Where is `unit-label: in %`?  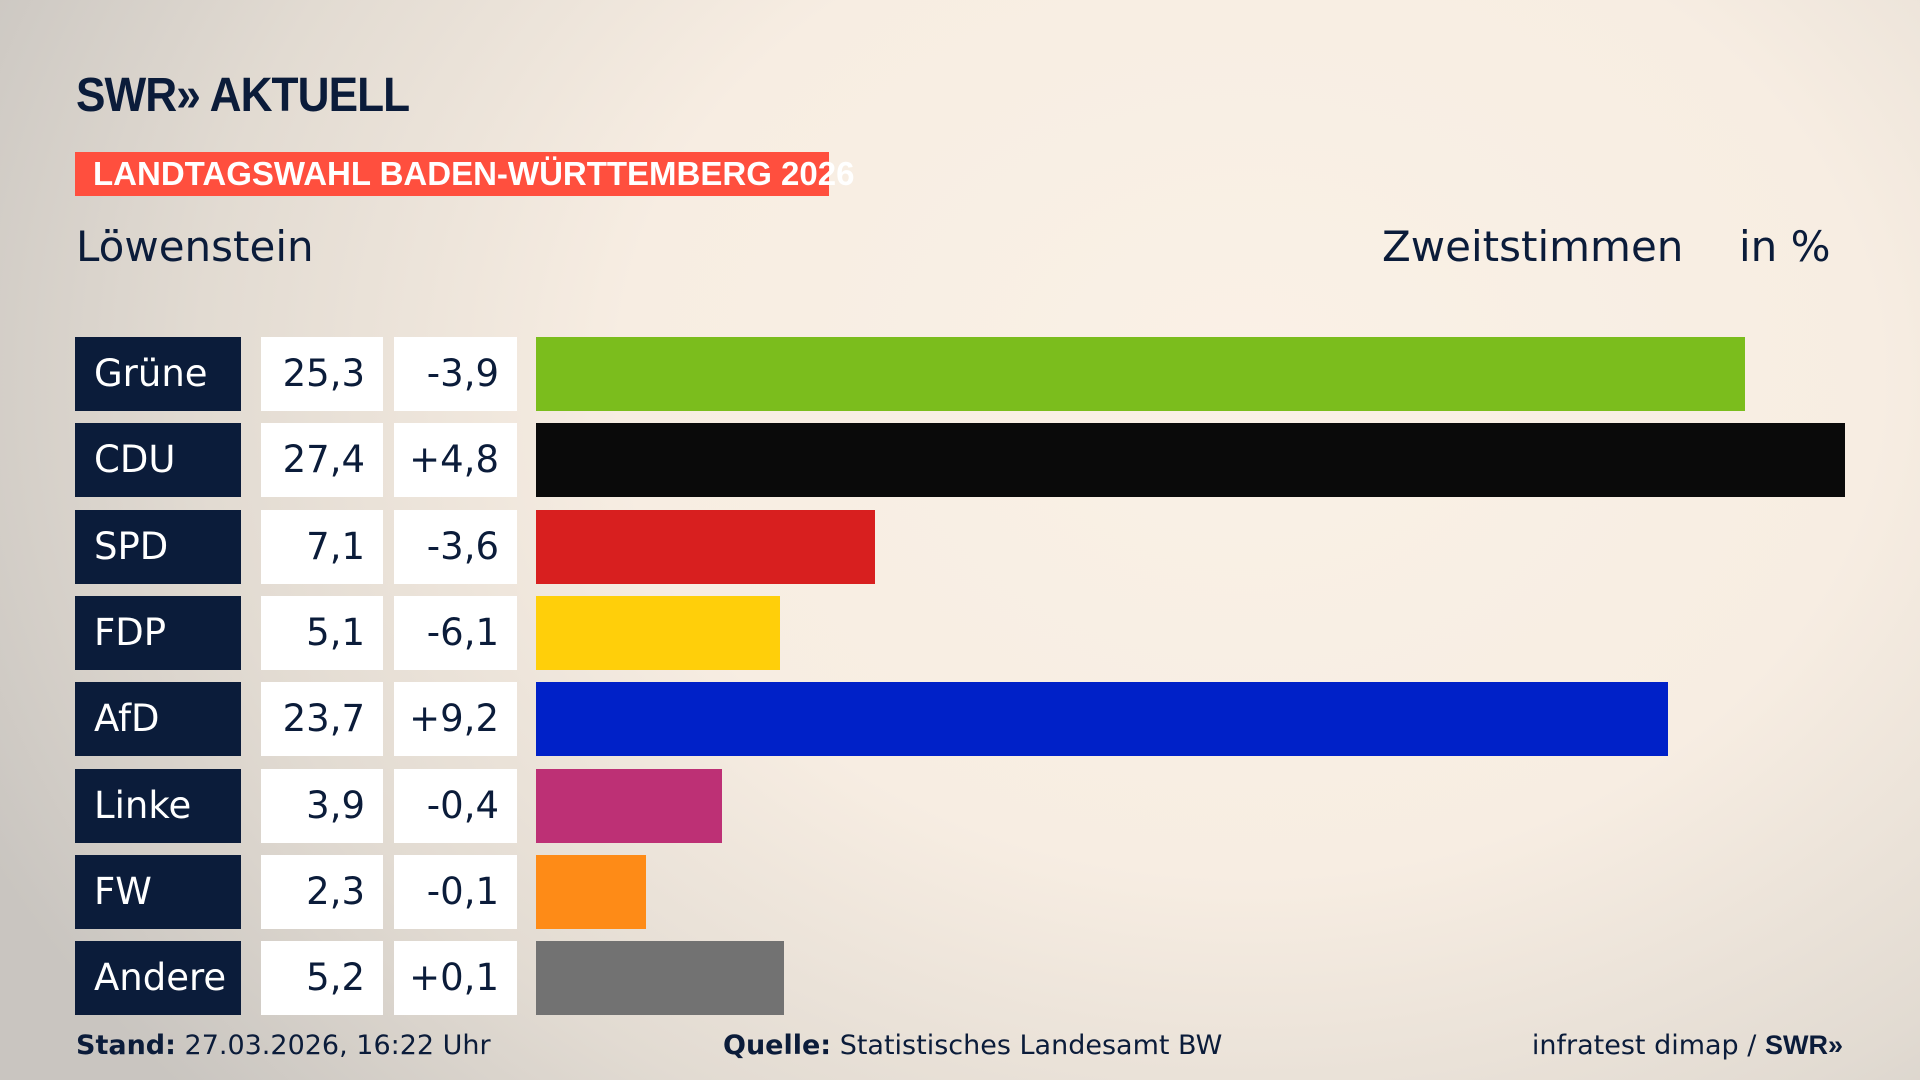
unit-label: in % is located at coordinates (1785, 246).